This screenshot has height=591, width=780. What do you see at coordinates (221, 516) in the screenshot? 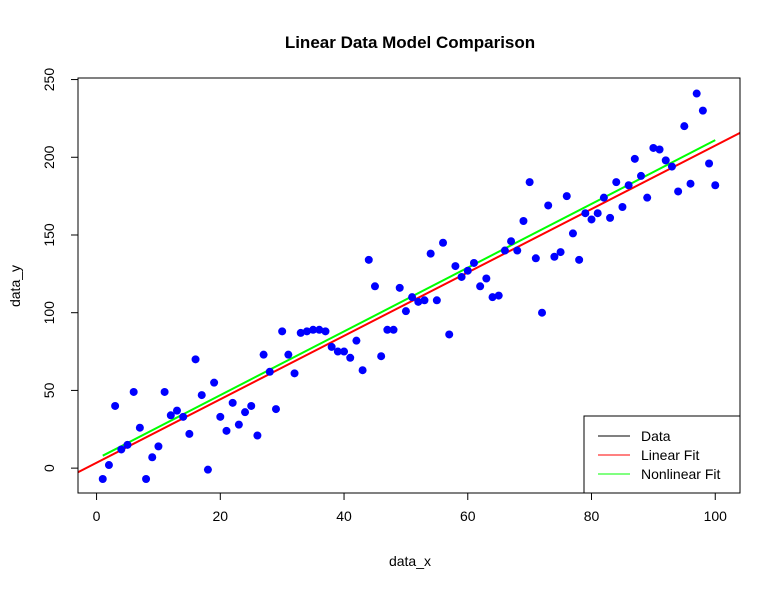
I see `x-tick-label: 20` at bounding box center [221, 516].